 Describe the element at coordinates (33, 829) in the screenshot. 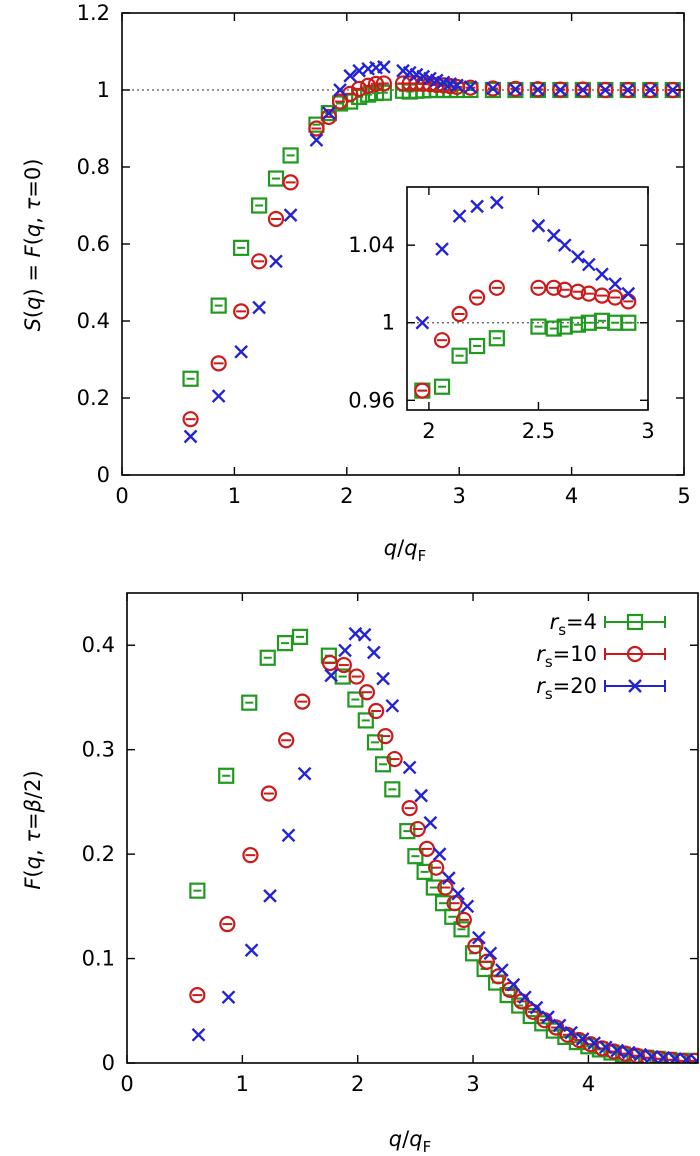

I see `bottom-ylabel: F(q, τ=β/2)` at that location.